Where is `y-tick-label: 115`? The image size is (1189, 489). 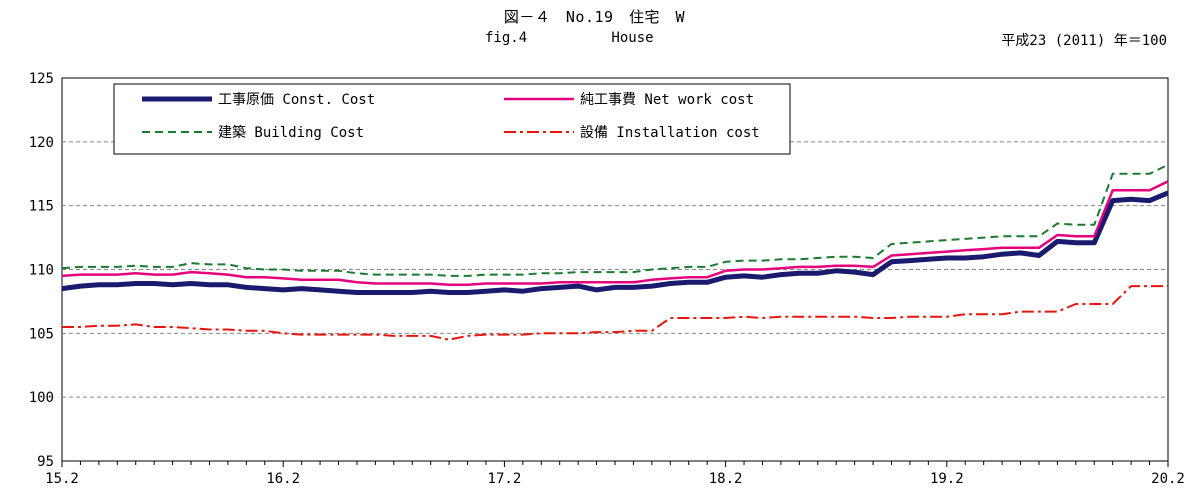
y-tick-label: 115 is located at coordinates (41, 207).